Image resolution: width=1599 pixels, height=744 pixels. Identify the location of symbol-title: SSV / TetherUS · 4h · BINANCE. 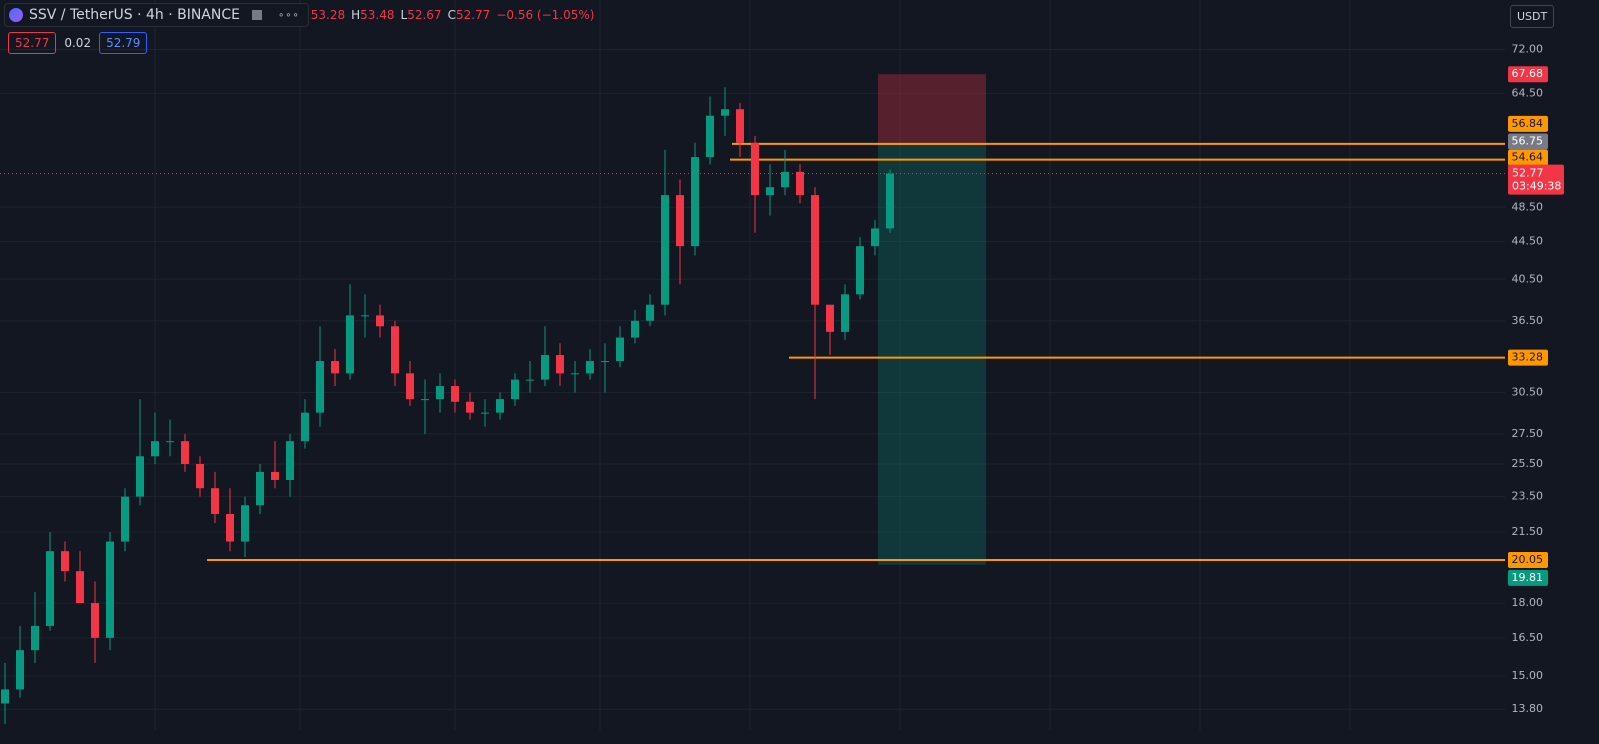
(134, 15).